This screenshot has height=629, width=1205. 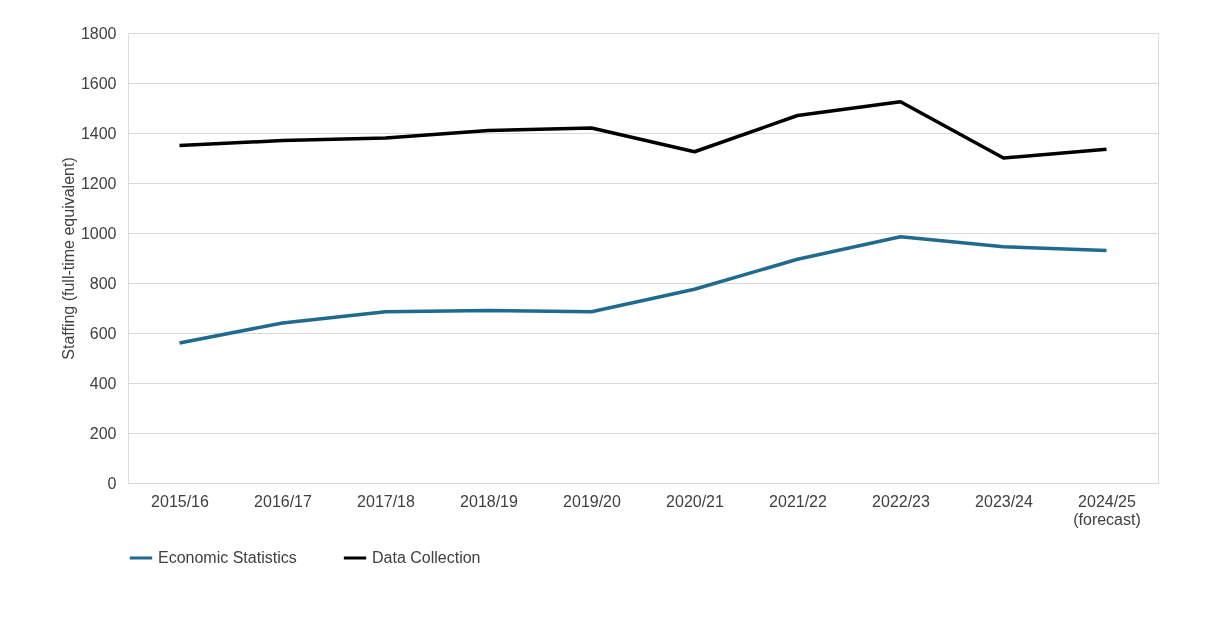 I want to click on legend-label: Economic Statistics, so click(x=227, y=557).